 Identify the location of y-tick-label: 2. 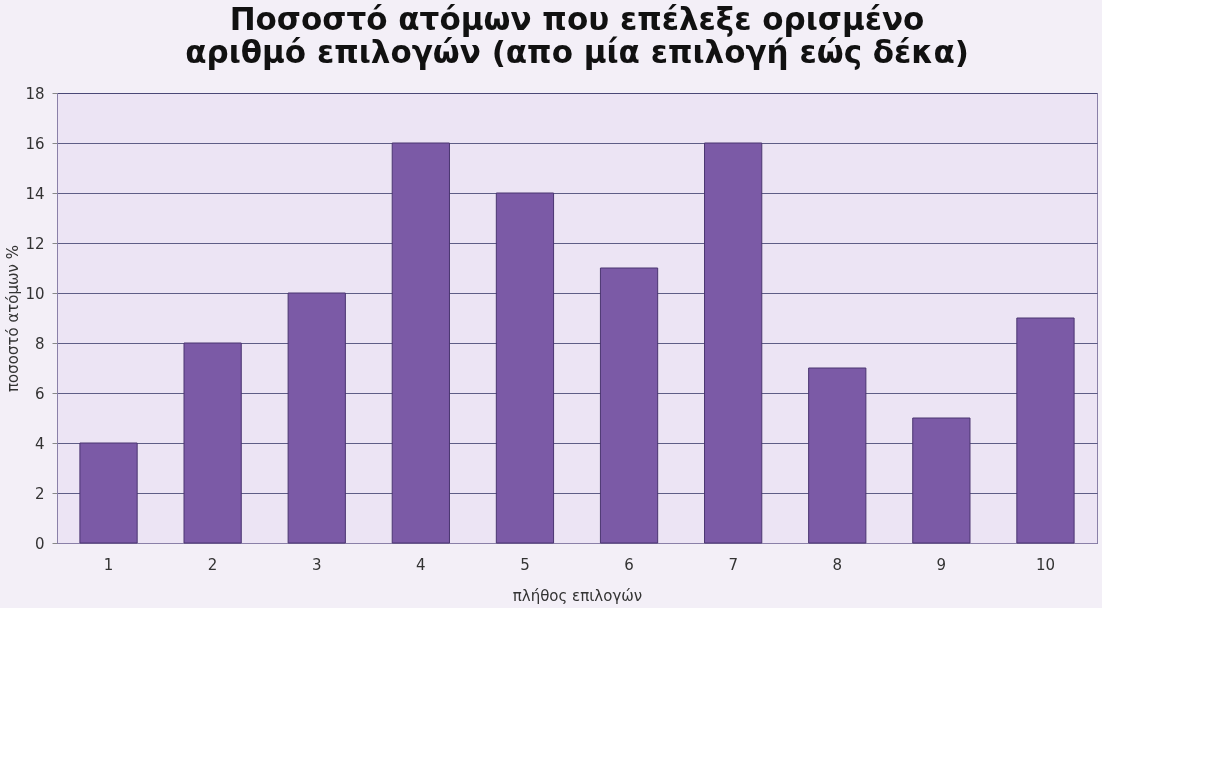
(39, 493).